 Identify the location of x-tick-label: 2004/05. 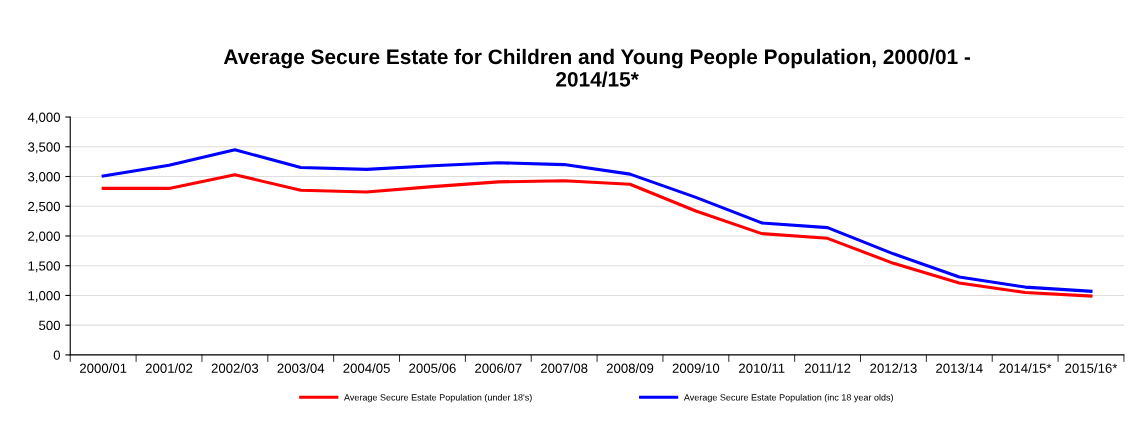
(366, 368).